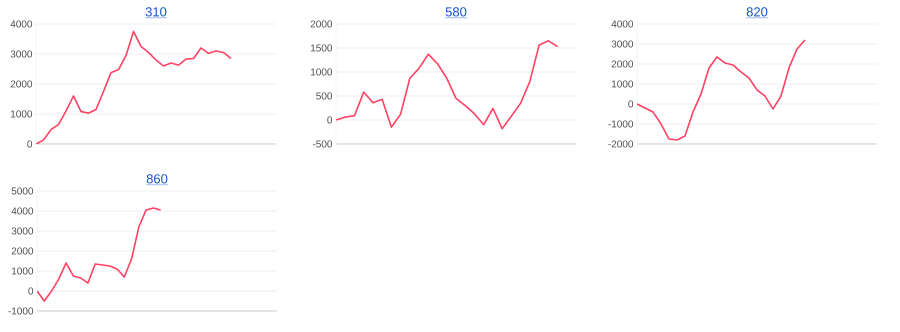 This screenshot has height=332, width=900. Describe the element at coordinates (621, 144) in the screenshot. I see `y-tick-label: -2000` at that location.